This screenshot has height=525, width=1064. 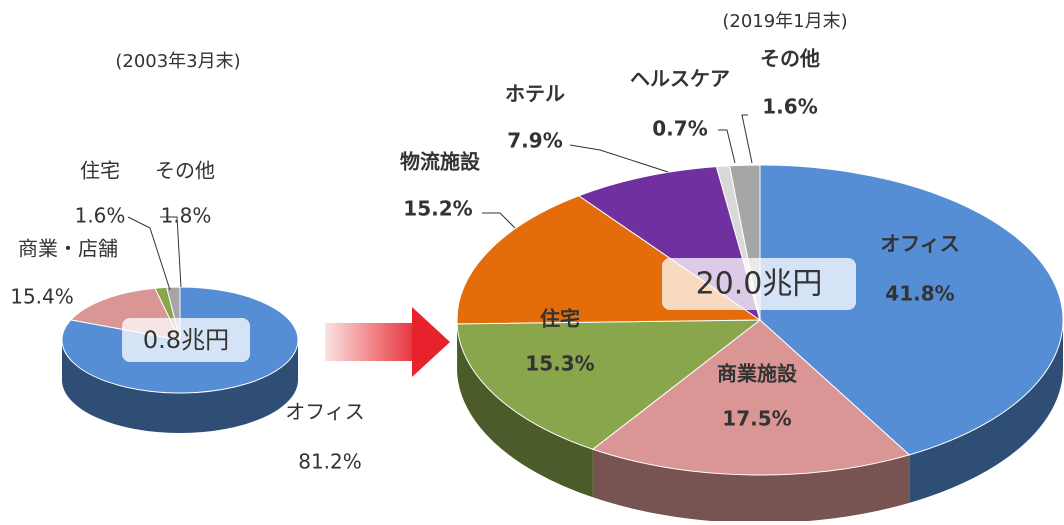 What do you see at coordinates (759, 284) in the screenshot?
I see `center-label: 20.0兆円` at bounding box center [759, 284].